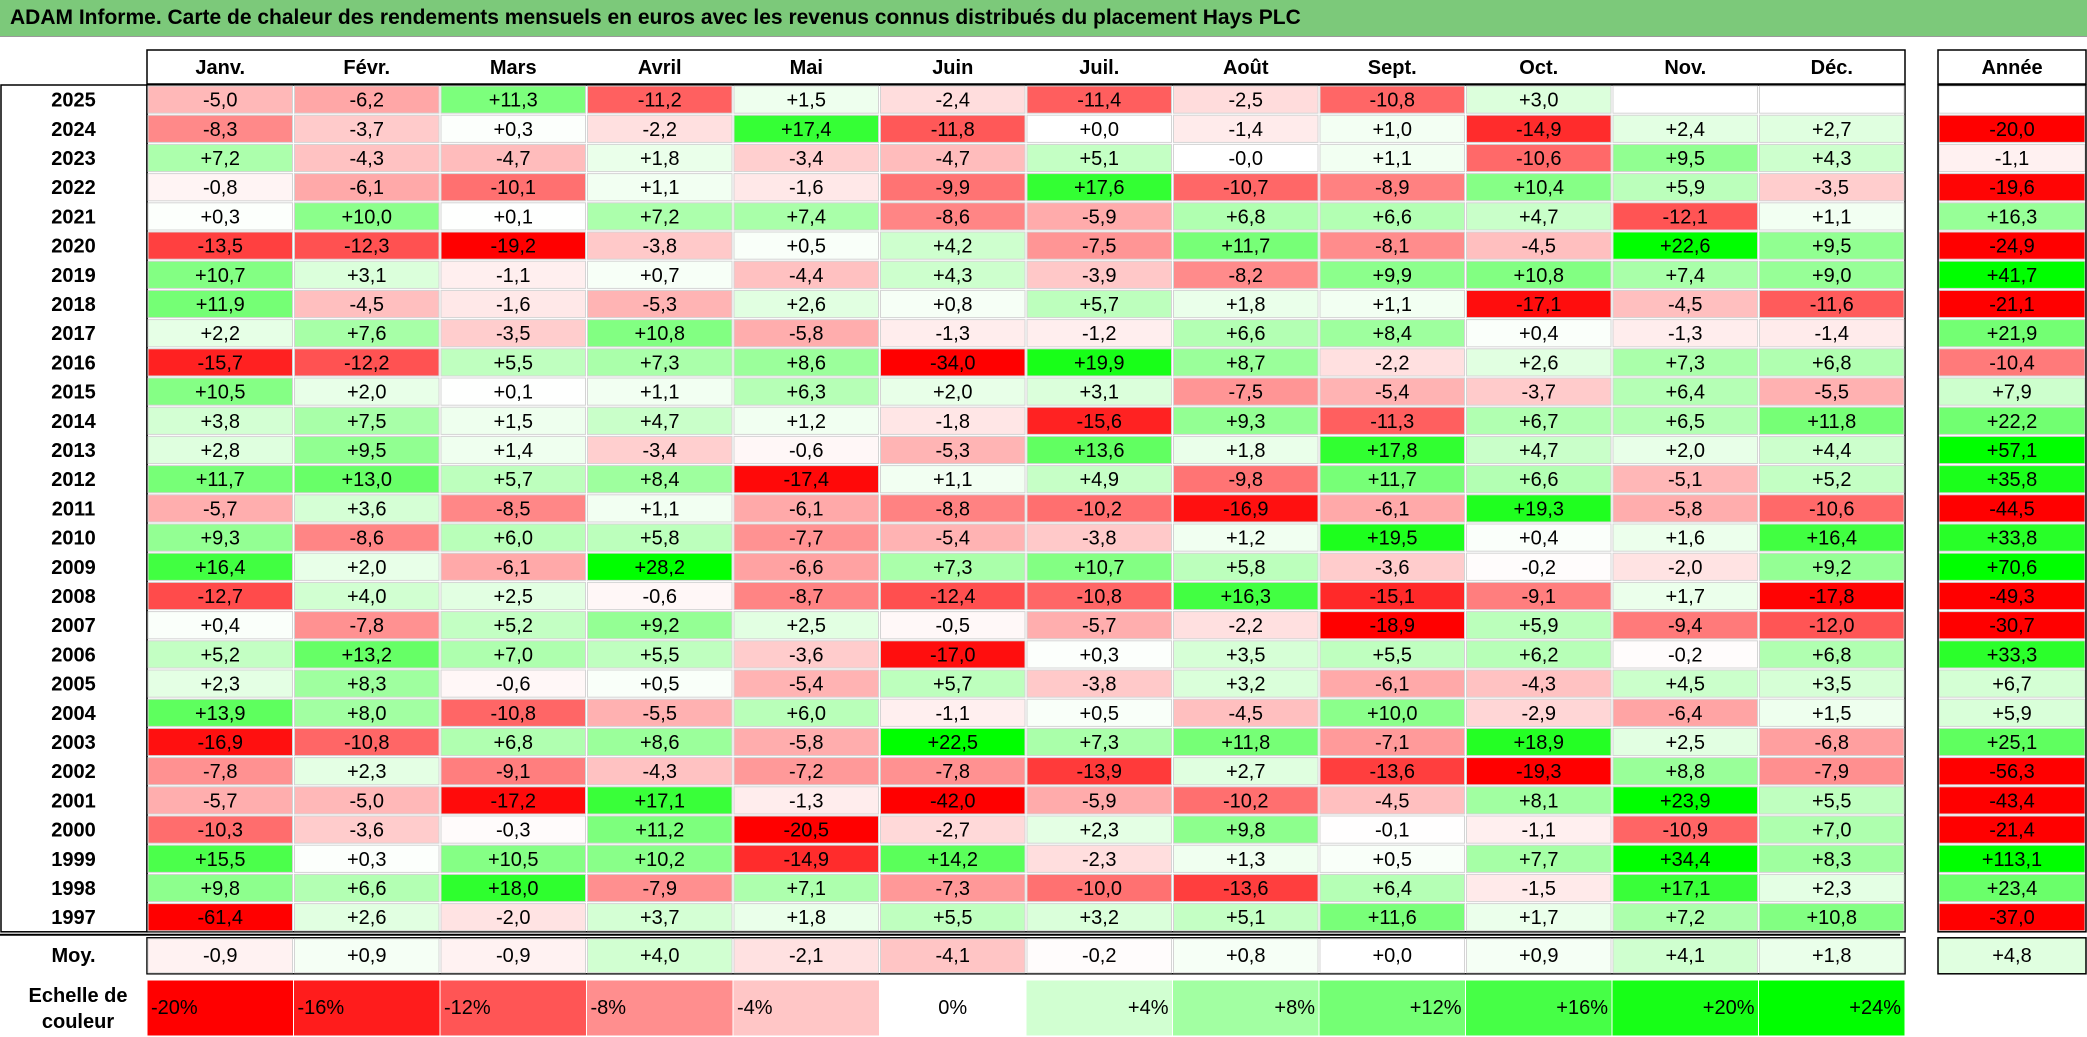  What do you see at coordinates (1832, 334) in the screenshot?
I see `cell-value: -1,4` at bounding box center [1832, 334].